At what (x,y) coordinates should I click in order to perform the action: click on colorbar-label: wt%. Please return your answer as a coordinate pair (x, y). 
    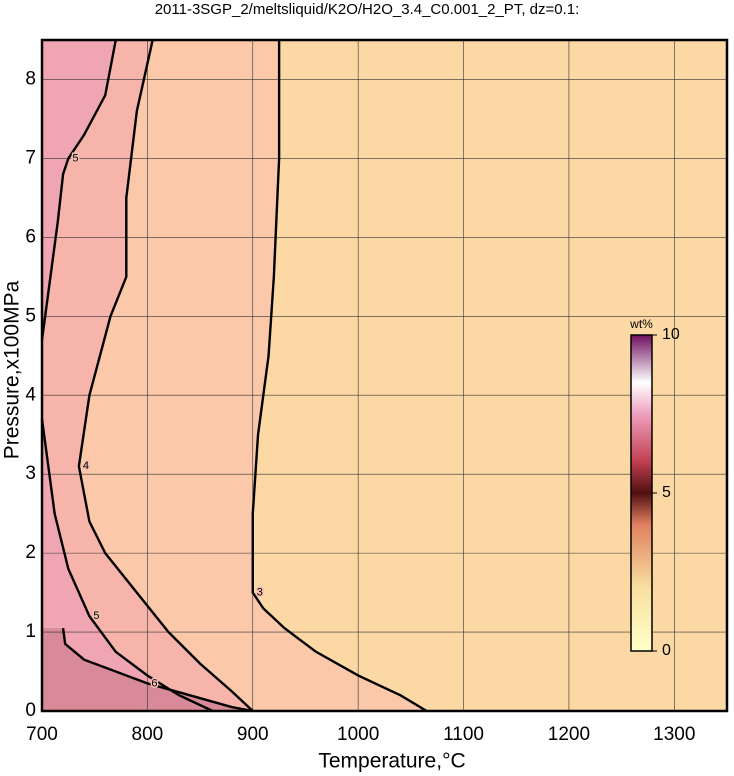
    Looking at the image, I should click on (641, 324).